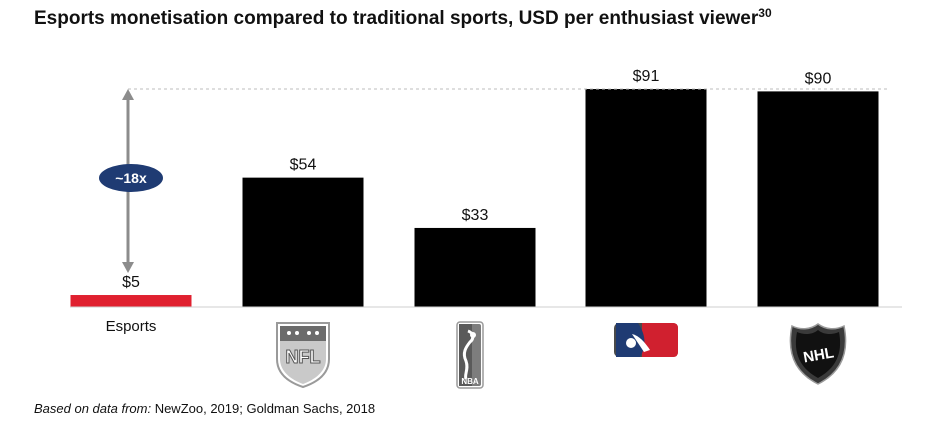 The image size is (952, 438). I want to click on category-label-esports: Esports, so click(131, 326).